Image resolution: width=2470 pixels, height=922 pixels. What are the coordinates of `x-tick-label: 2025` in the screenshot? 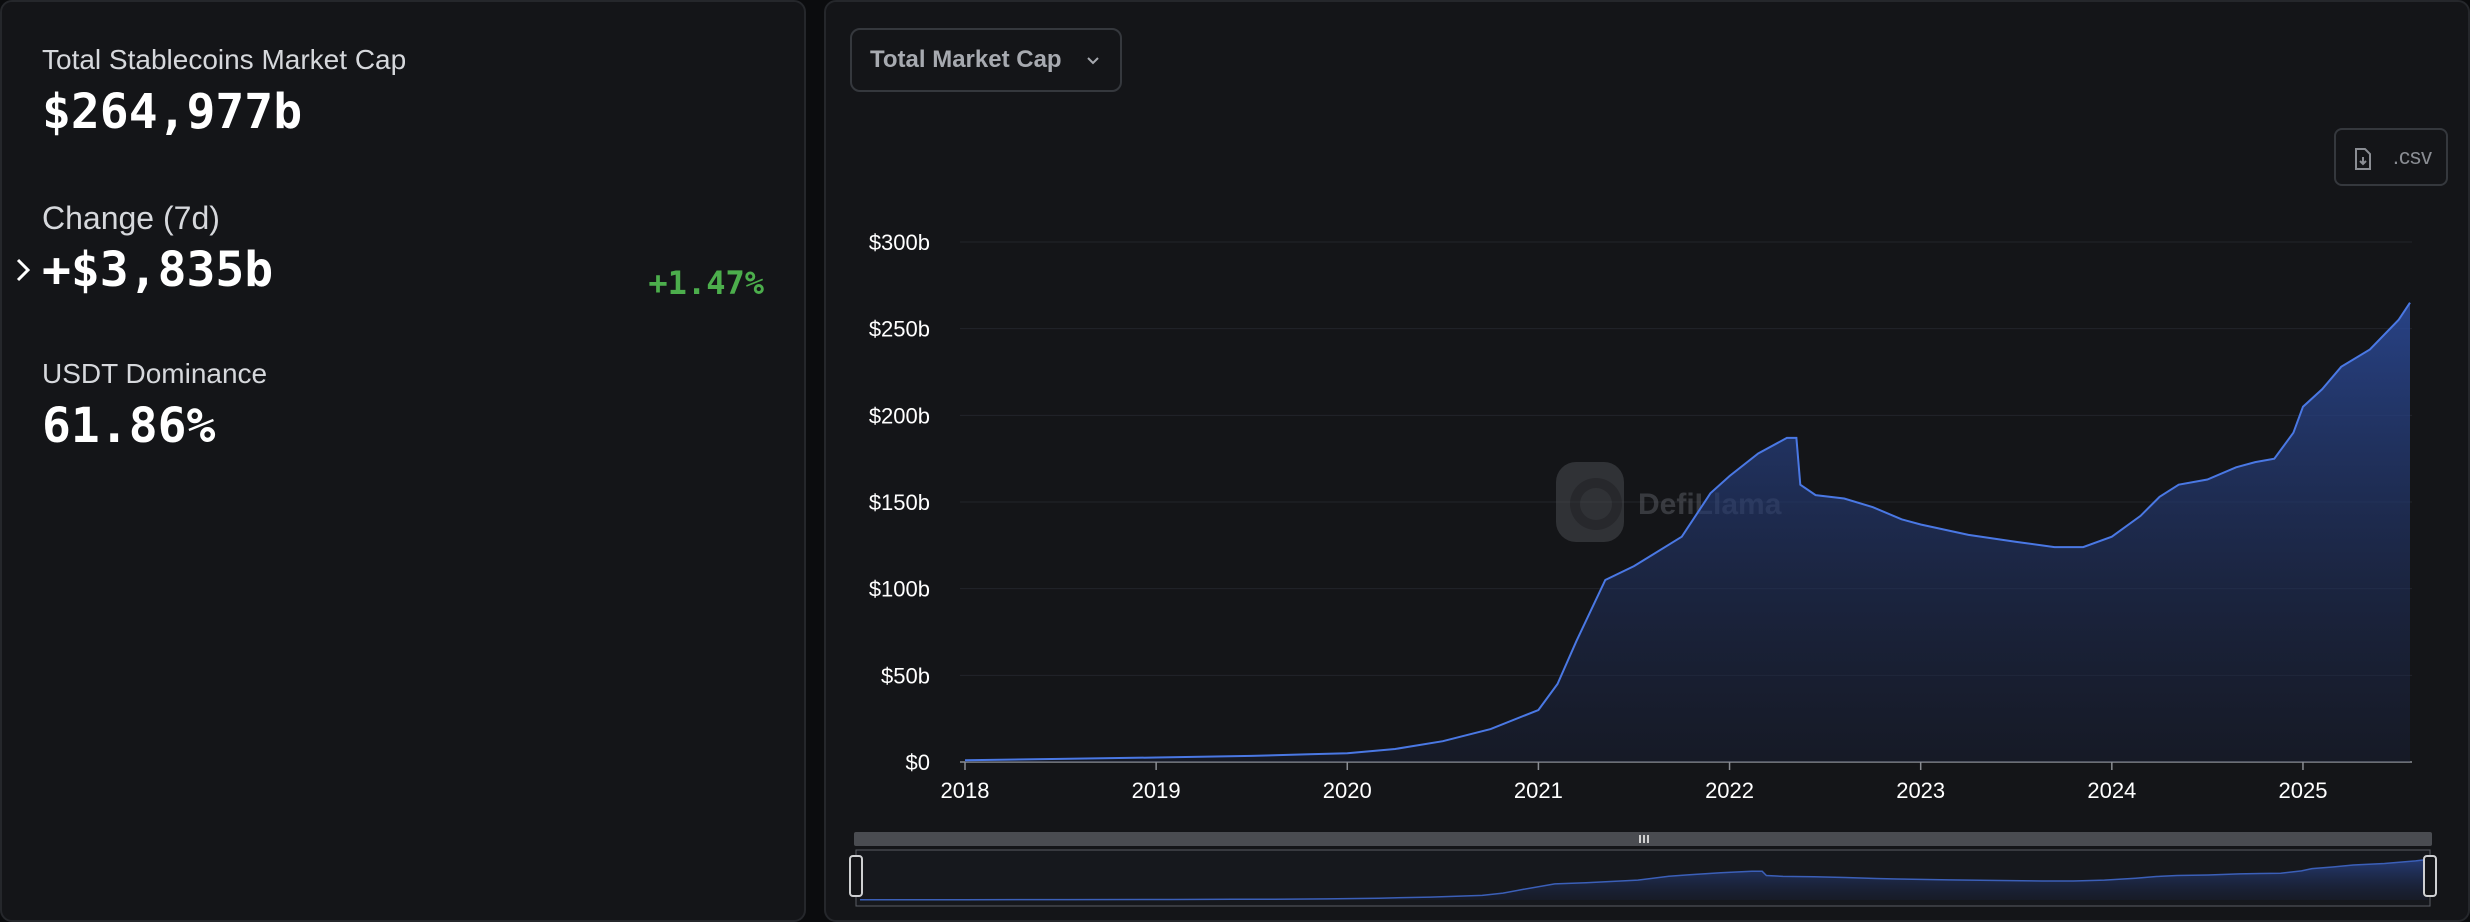 It's located at (2302, 790).